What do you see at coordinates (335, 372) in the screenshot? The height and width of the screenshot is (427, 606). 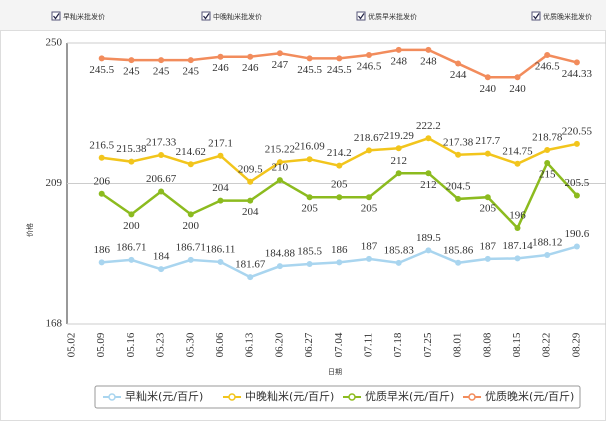 I see `x-axis-label: 日期` at bounding box center [335, 372].